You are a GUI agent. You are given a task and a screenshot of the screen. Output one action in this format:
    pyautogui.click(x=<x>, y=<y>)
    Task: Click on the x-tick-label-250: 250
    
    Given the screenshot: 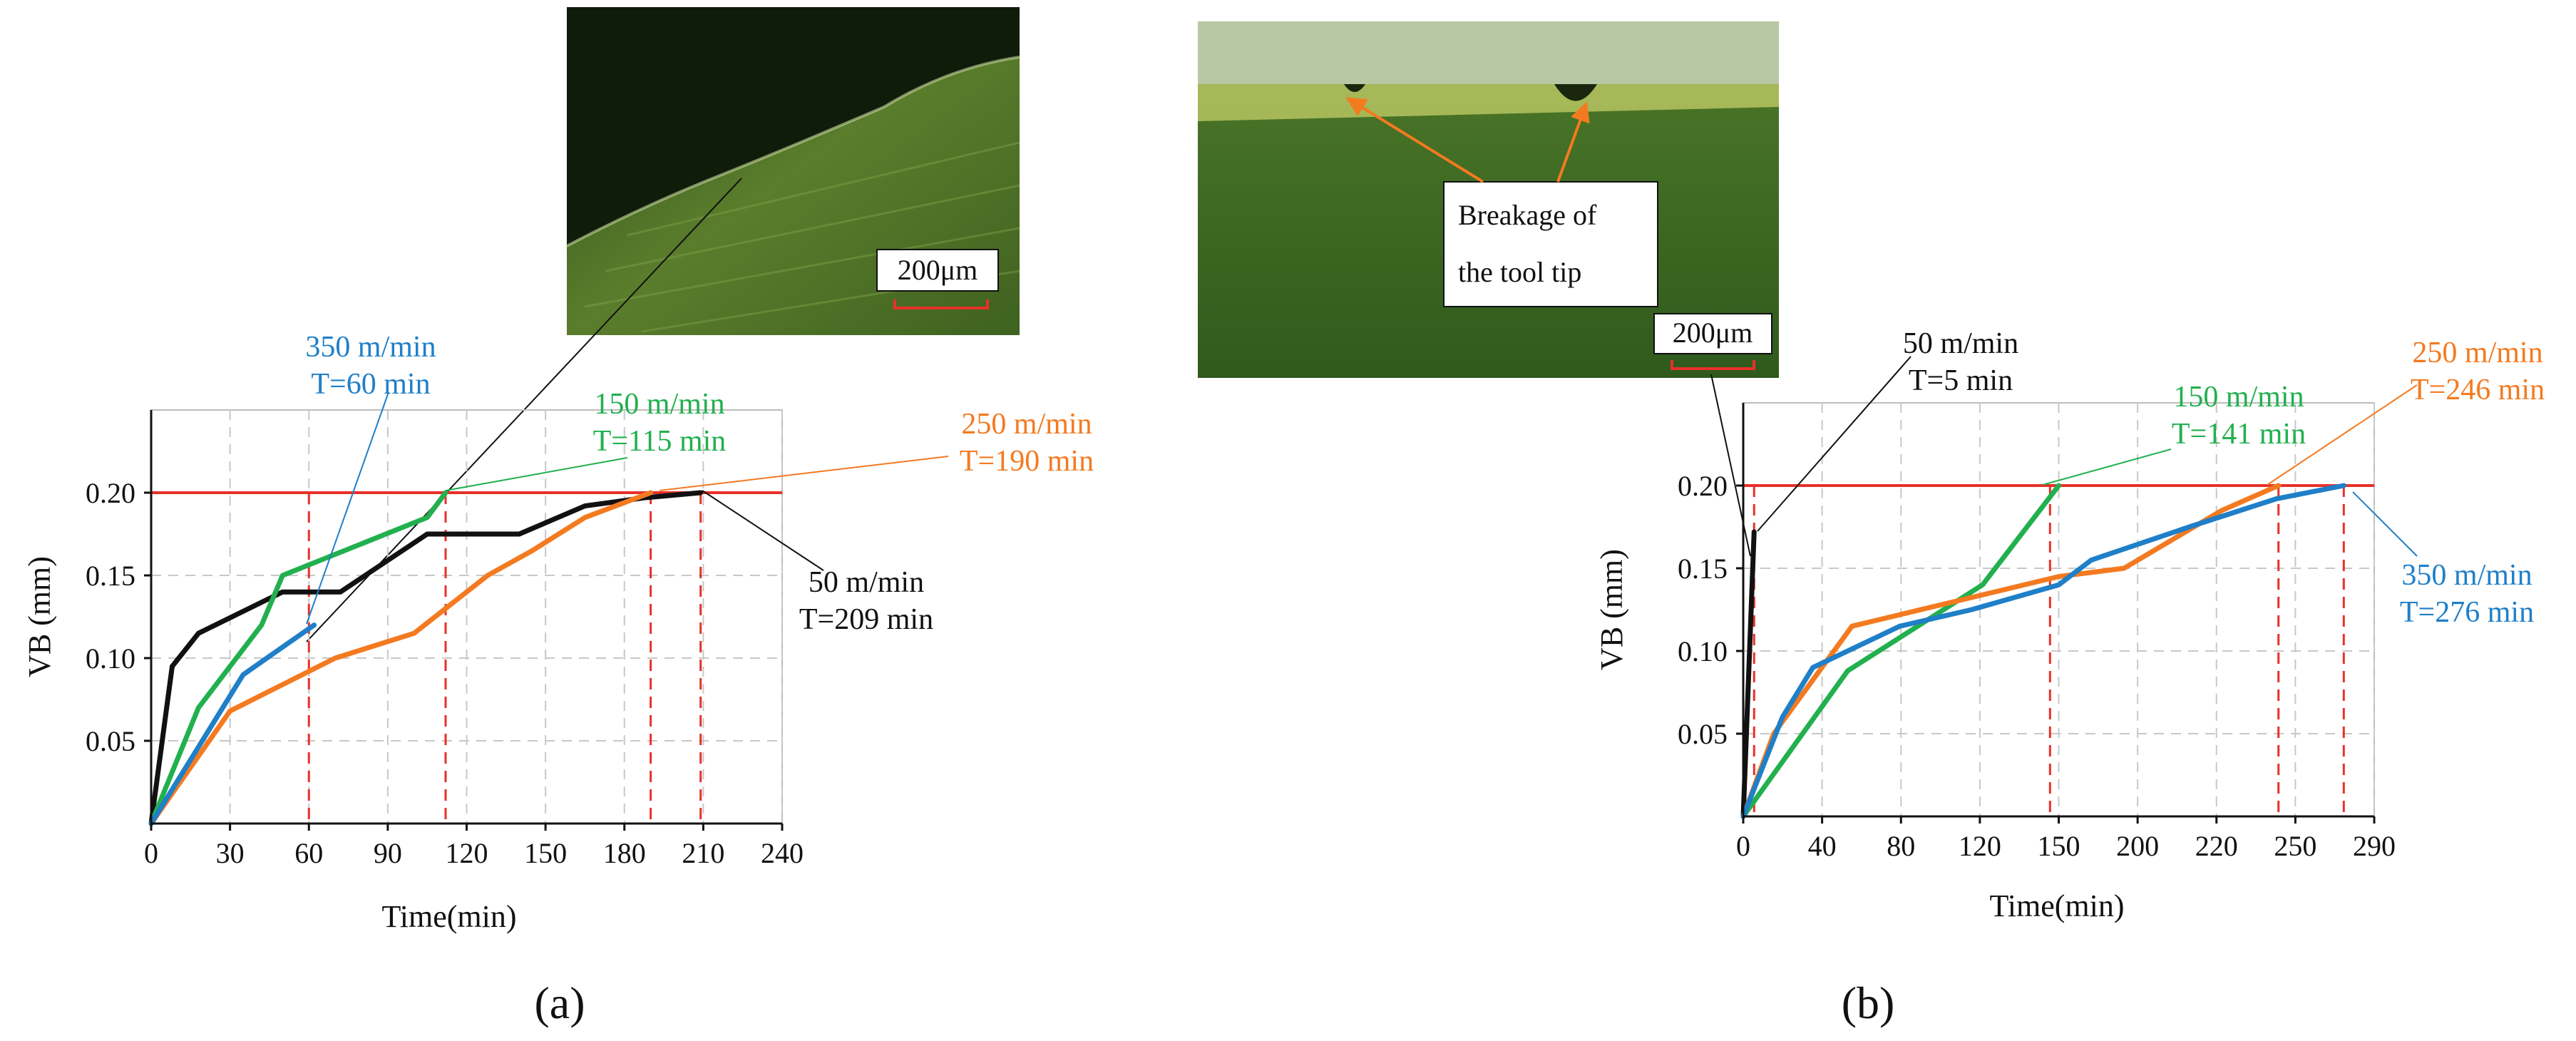 What is the action you would take?
    pyautogui.click(x=2295, y=846)
    